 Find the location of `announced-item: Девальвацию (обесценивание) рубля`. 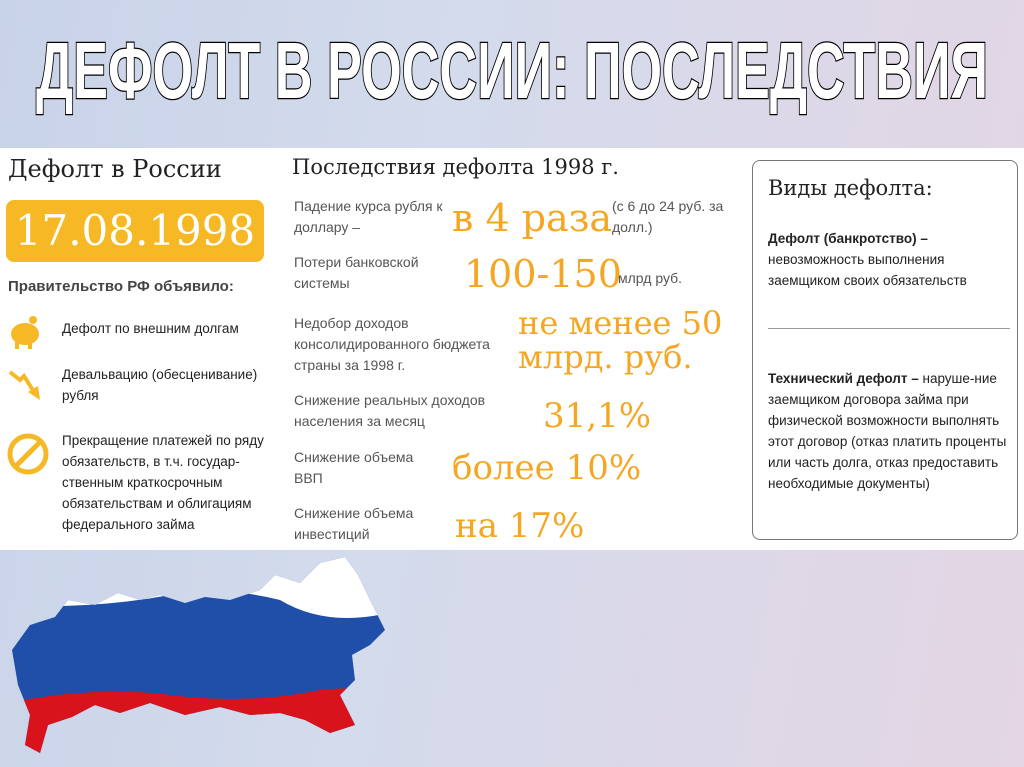

announced-item: Девальвацию (обесценивание) рубля is located at coordinates (160, 385).